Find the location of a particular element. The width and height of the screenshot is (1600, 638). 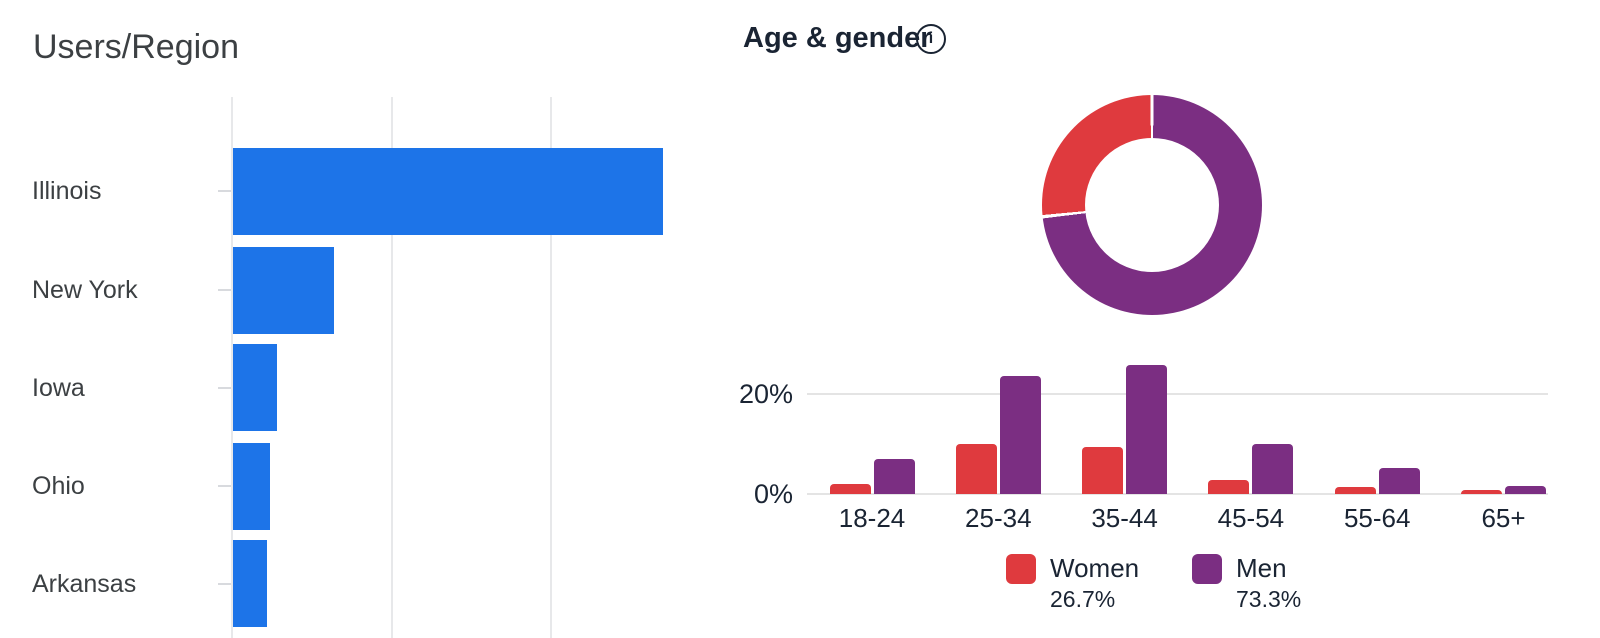

legend-swatch-women is located at coordinates (1021, 569).